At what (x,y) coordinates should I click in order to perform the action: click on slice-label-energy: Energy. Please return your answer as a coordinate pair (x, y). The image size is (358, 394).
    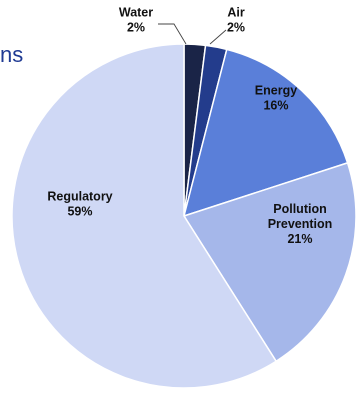
    Looking at the image, I should click on (276, 91).